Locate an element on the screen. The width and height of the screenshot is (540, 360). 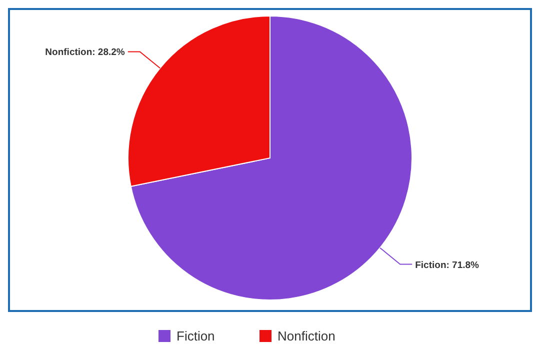
legend-label: Fiction is located at coordinates (195, 336).